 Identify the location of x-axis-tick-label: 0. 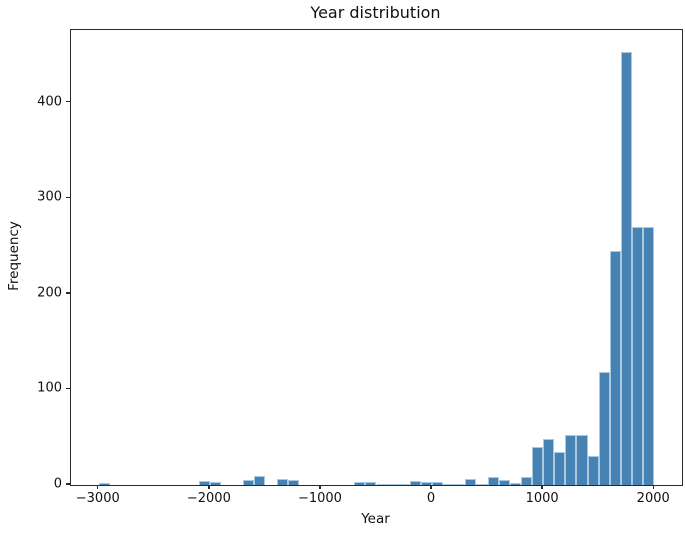
(431, 498).